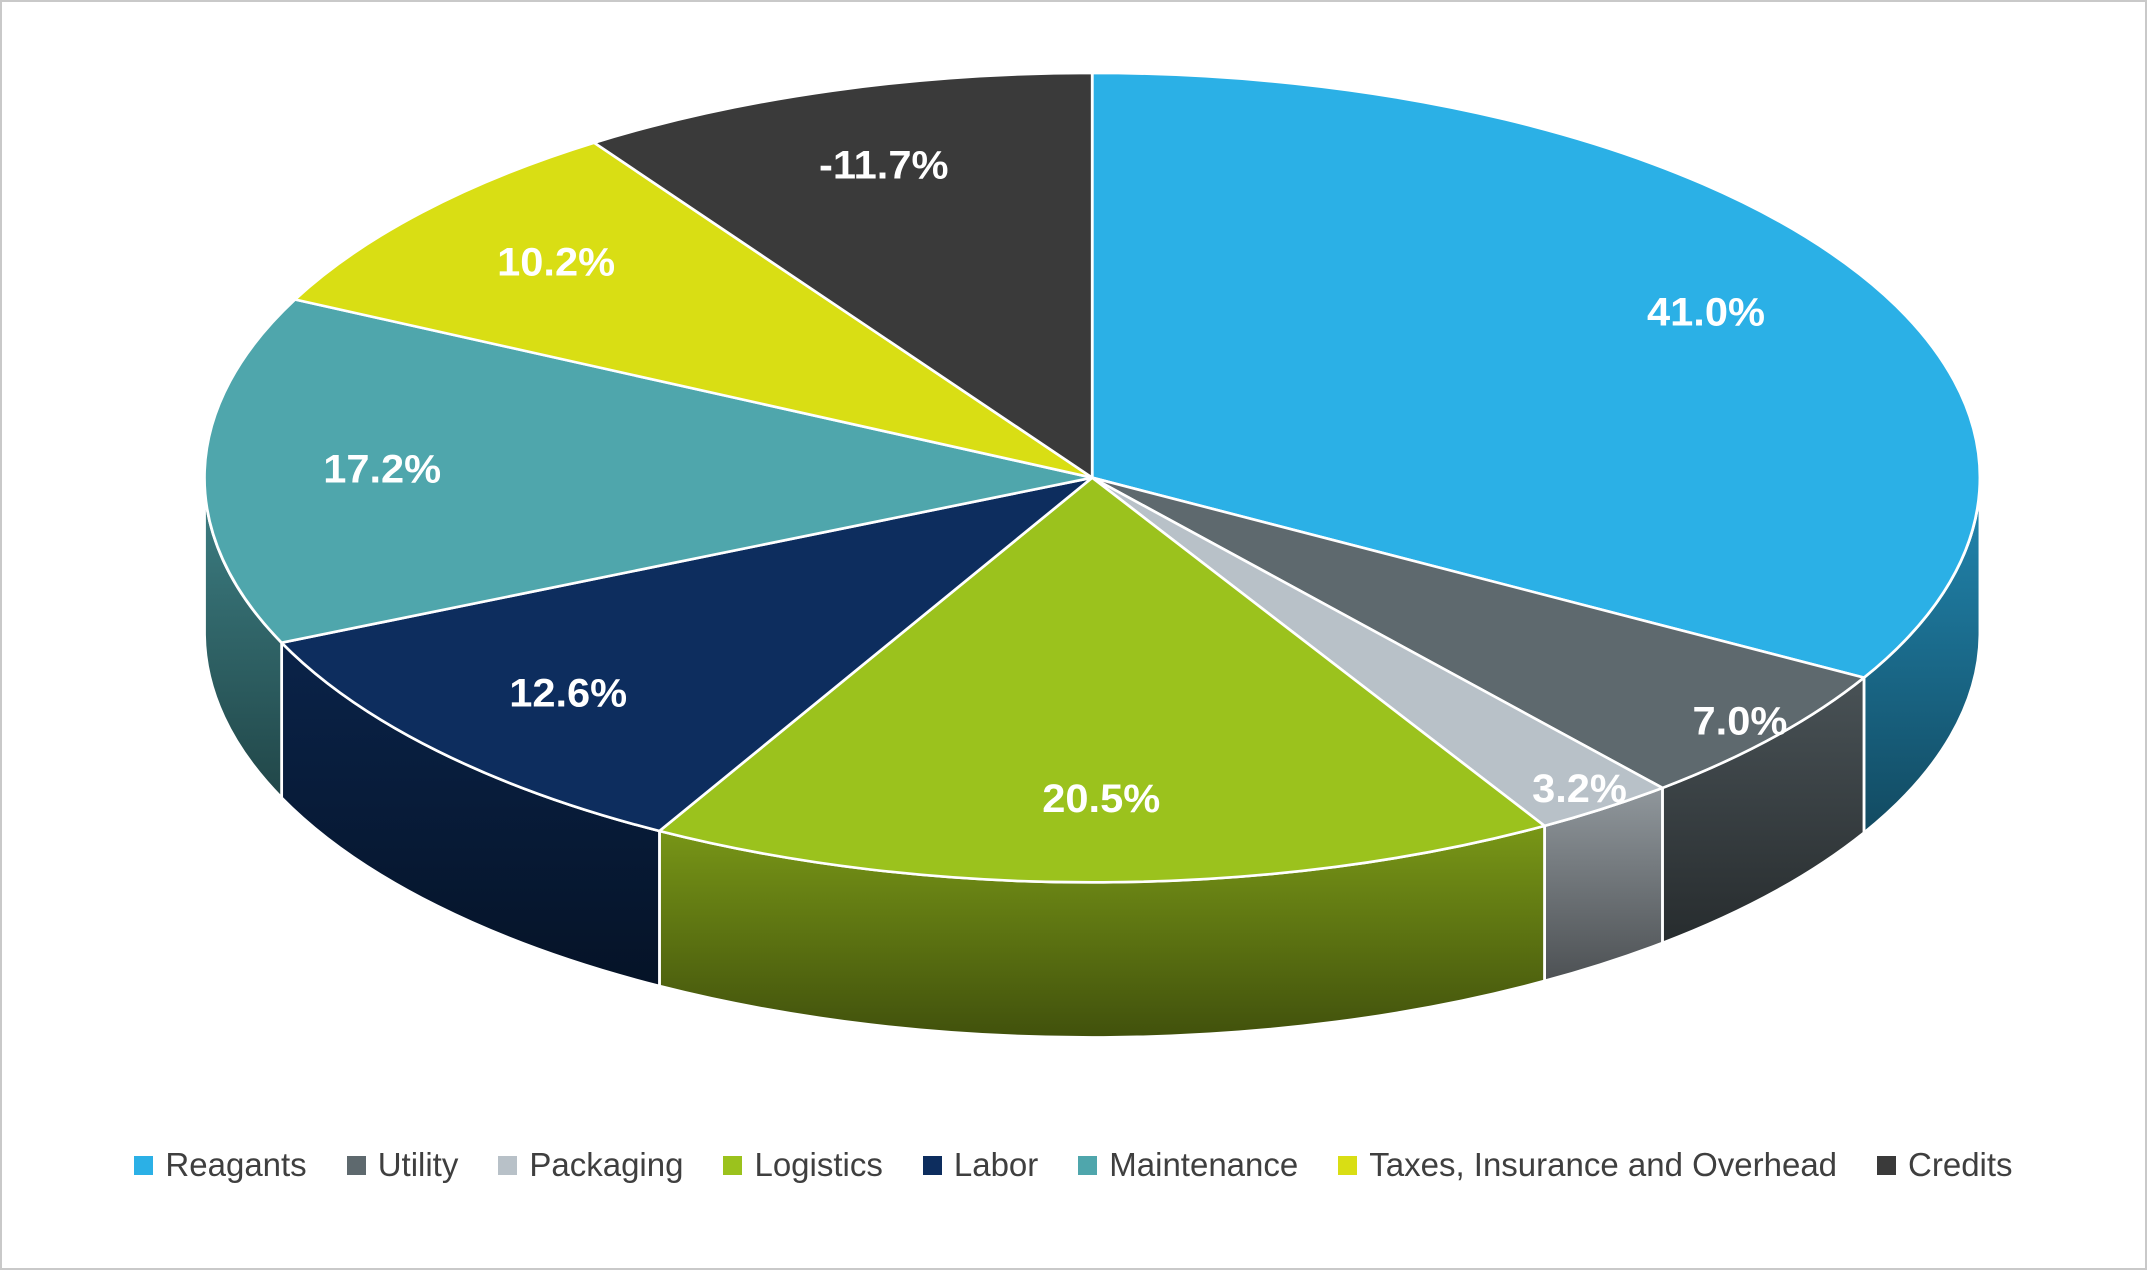 Image resolution: width=2147 pixels, height=1270 pixels. I want to click on legend-item-logistics: Logistics, so click(803, 1165).